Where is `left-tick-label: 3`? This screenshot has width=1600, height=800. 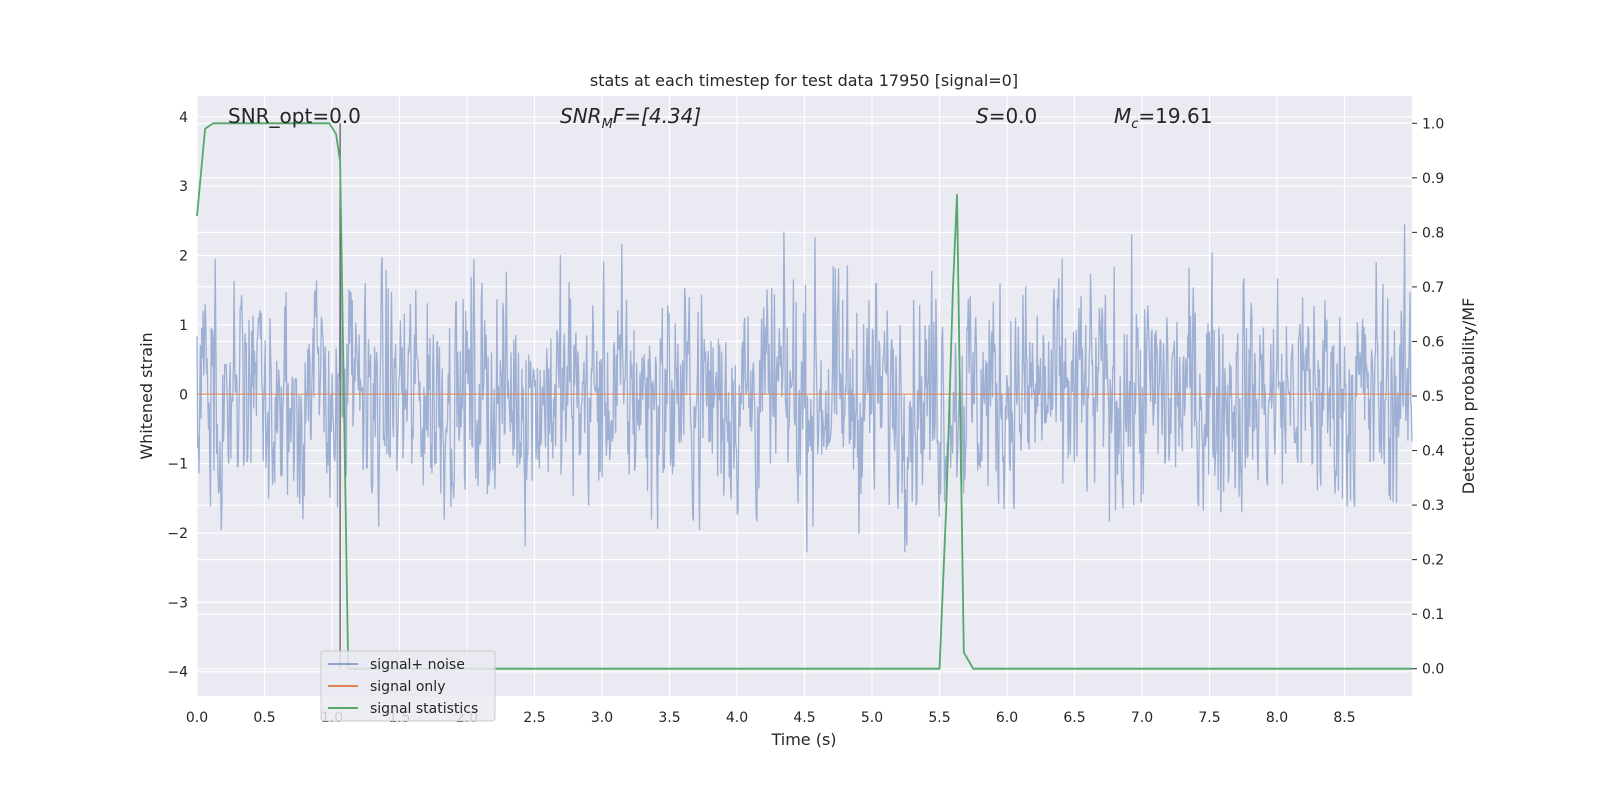
left-tick-label: 3 is located at coordinates (183, 187).